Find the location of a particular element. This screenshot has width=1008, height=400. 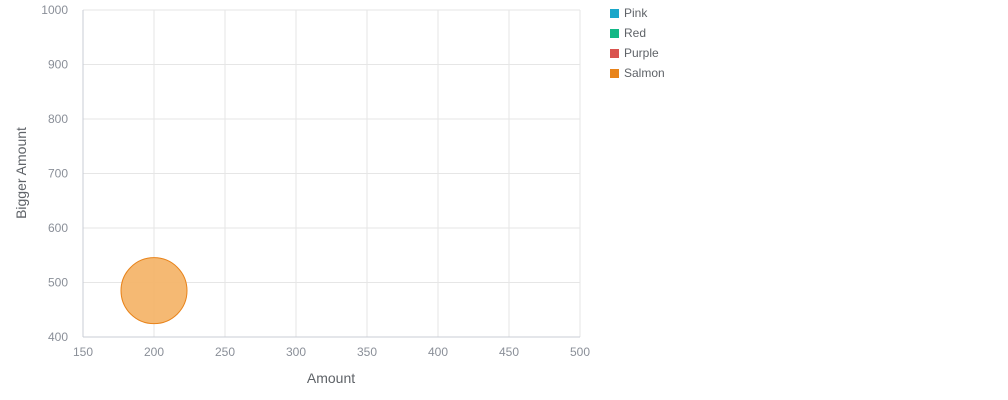

x-tick-label: 350 is located at coordinates (367, 352).